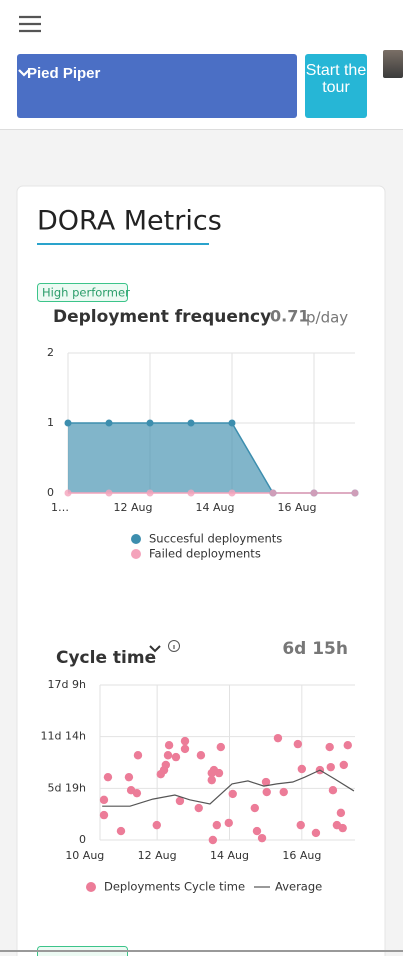  I want to click on y-tick-label: 11d 14h, so click(63, 736).